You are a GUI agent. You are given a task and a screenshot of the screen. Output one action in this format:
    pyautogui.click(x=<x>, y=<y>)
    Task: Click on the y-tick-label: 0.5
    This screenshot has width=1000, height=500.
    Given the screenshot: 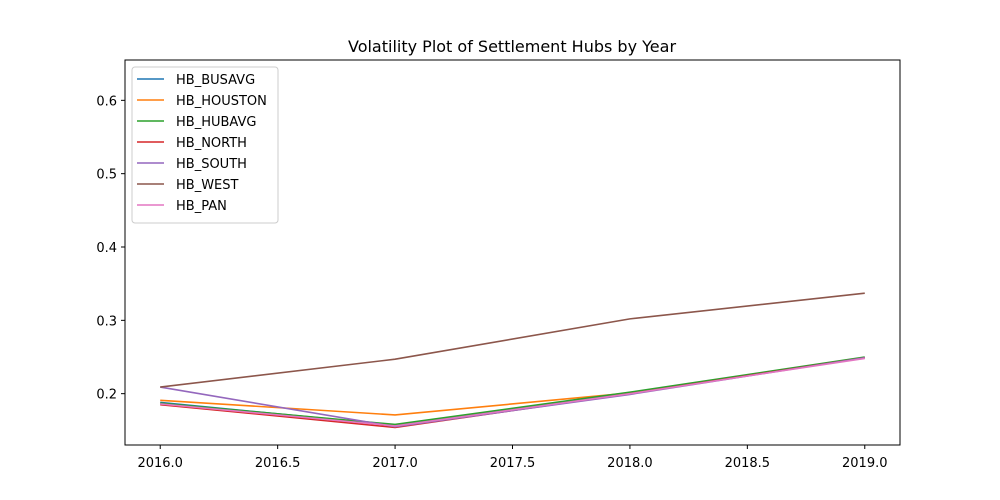 What is the action you would take?
    pyautogui.click(x=106, y=175)
    